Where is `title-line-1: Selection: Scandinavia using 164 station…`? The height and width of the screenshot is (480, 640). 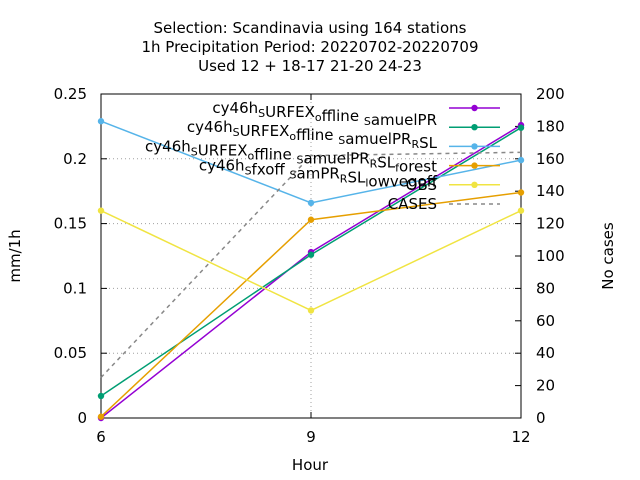
title-line-1: Selection: Scandinavia using 164 station… is located at coordinates (310, 28).